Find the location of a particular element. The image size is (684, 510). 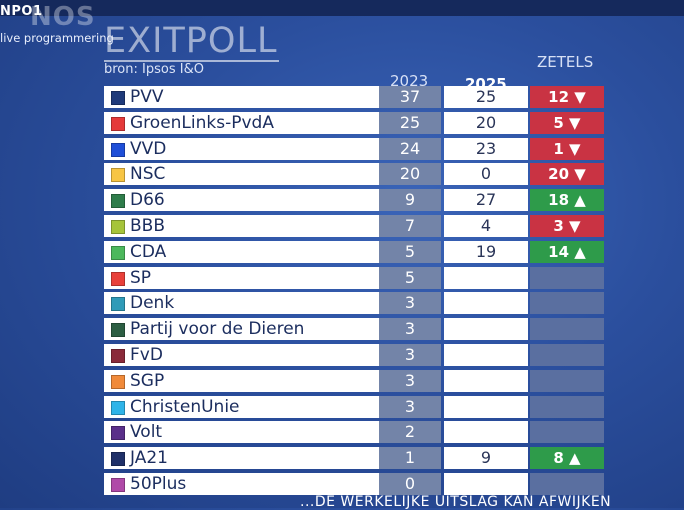

table-row: Volt 2 is located at coordinates (354, 432).